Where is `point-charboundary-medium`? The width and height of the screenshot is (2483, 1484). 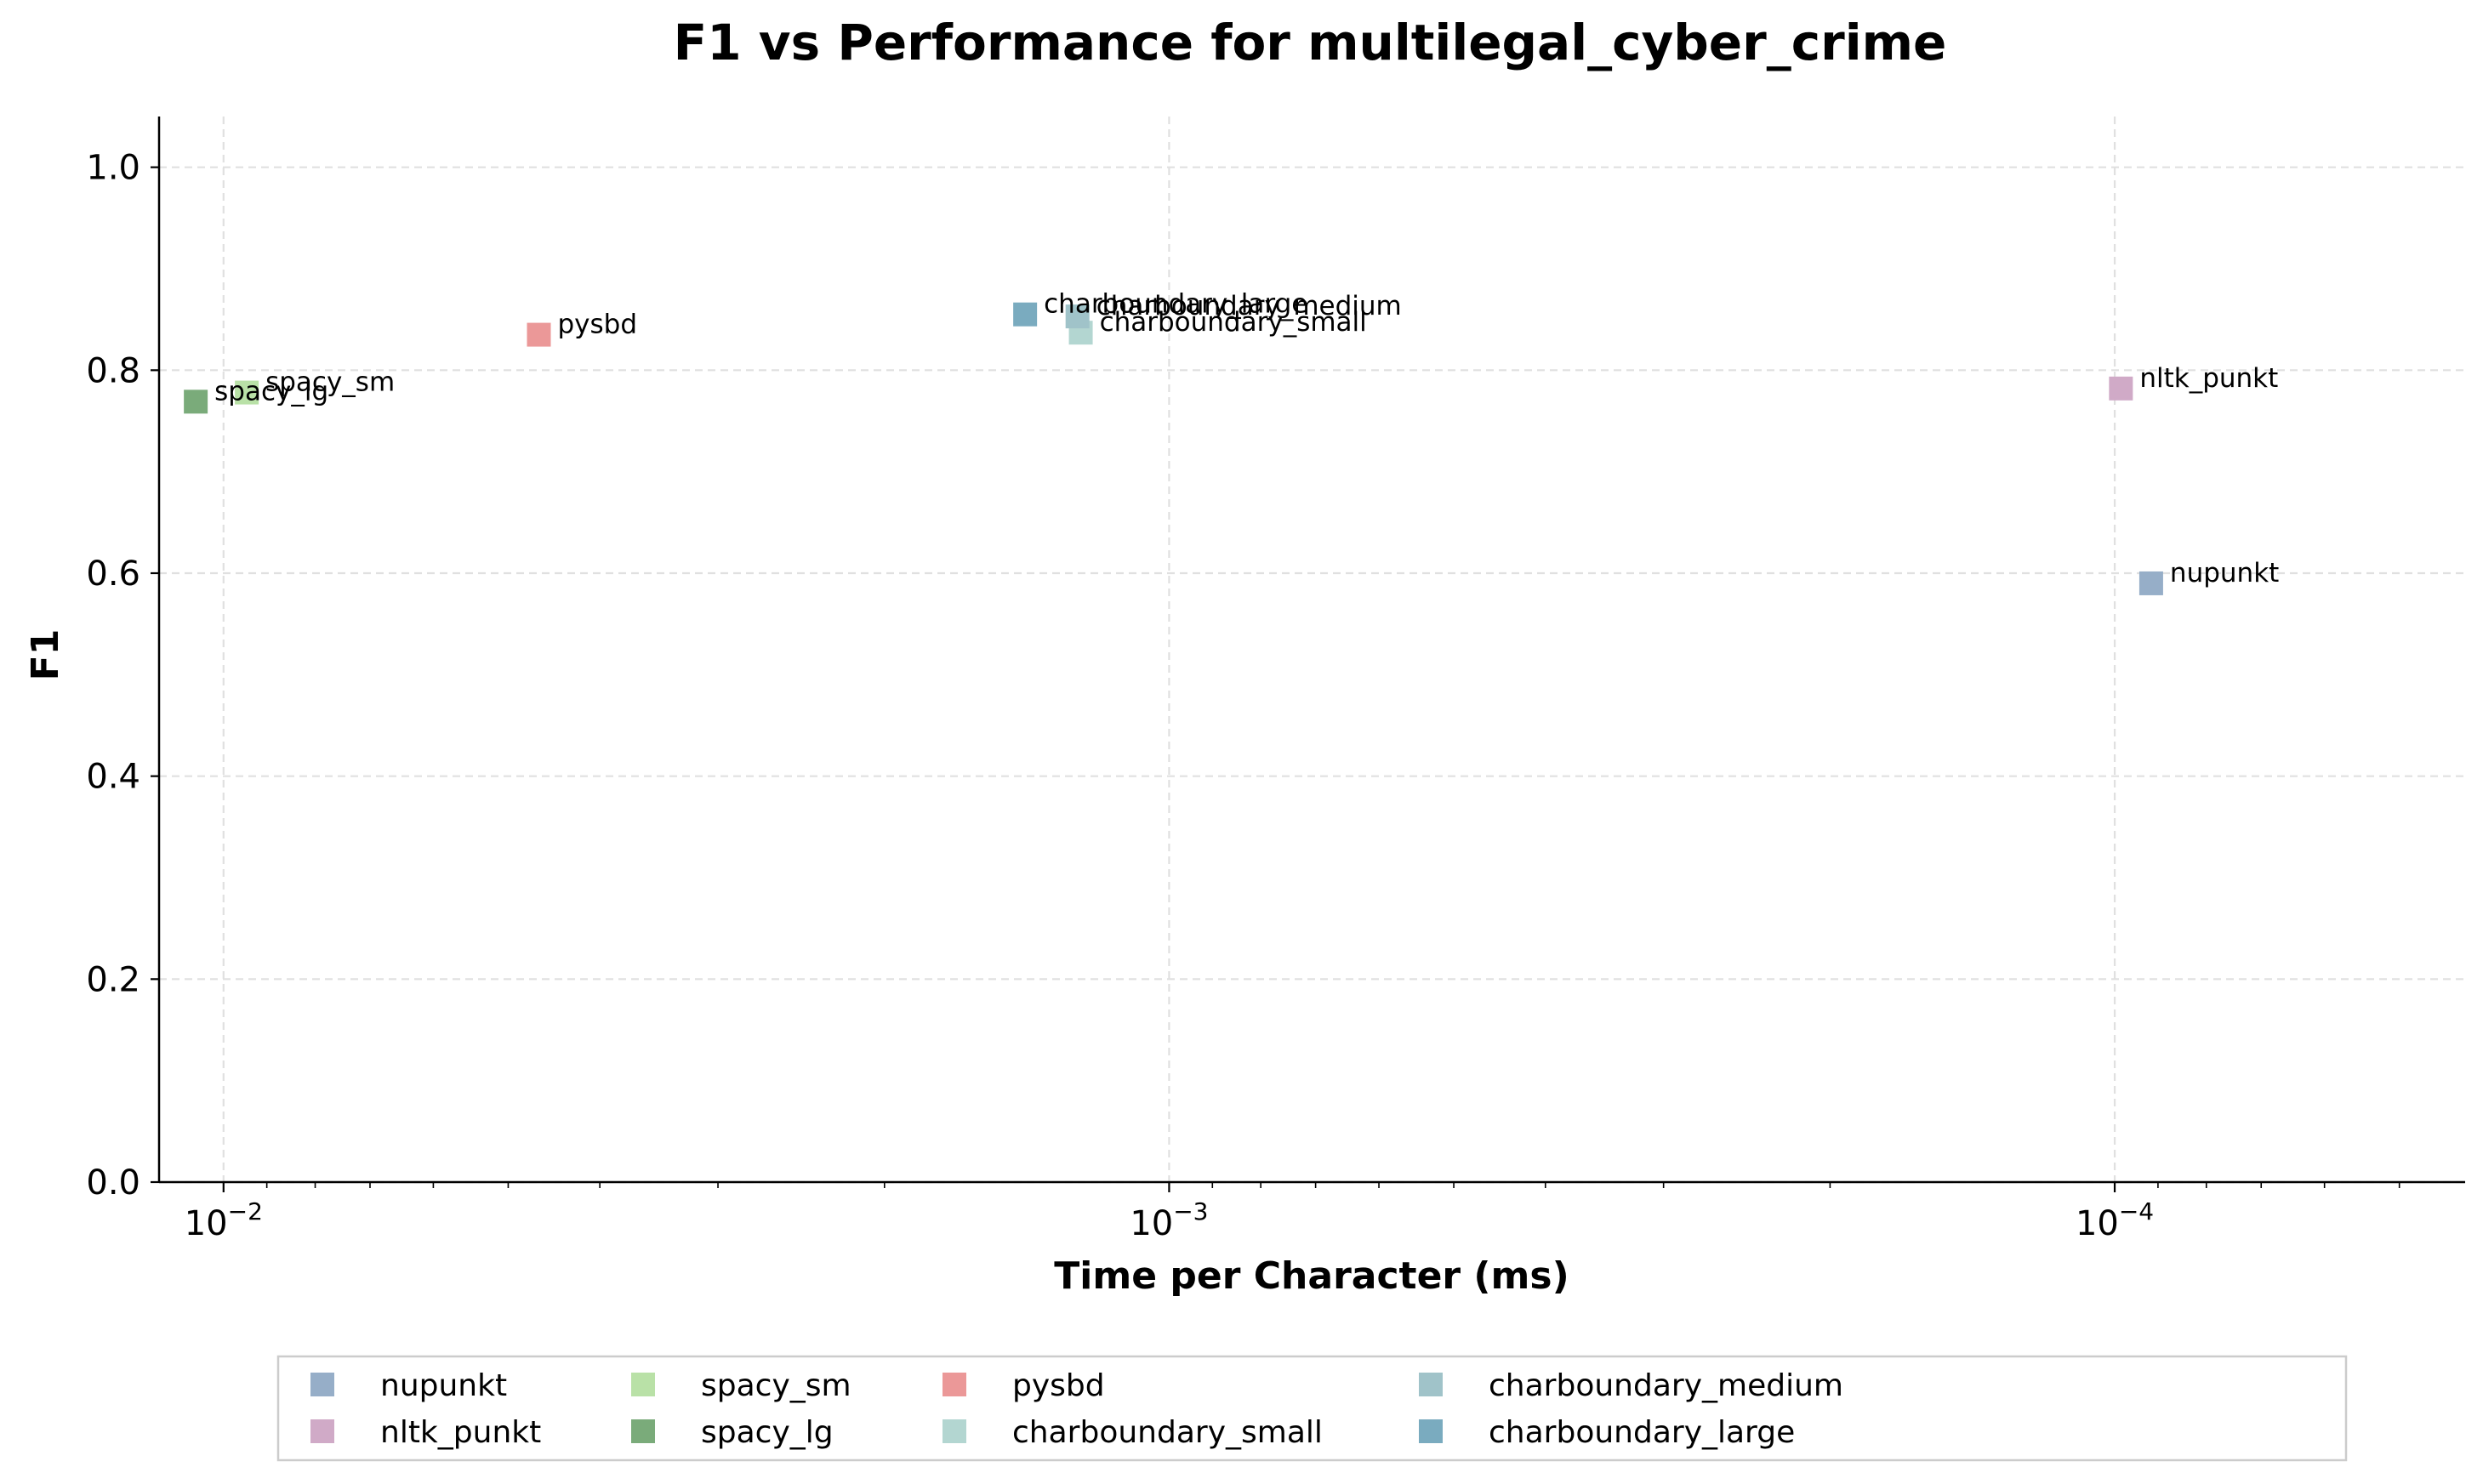
point-charboundary-medium is located at coordinates (1077, 316).